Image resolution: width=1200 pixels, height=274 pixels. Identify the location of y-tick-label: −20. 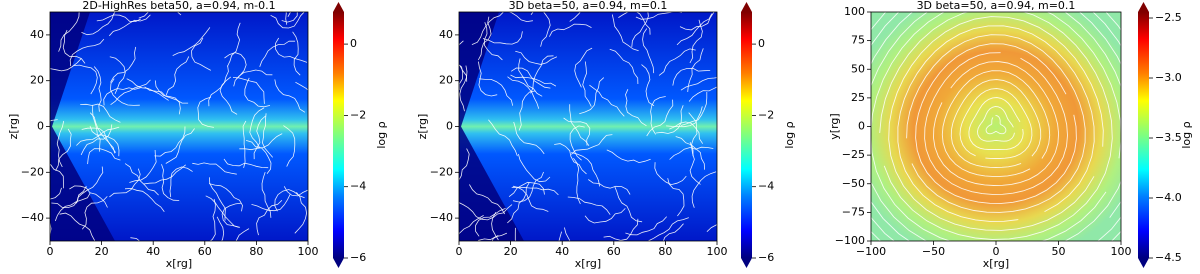
(441, 171).